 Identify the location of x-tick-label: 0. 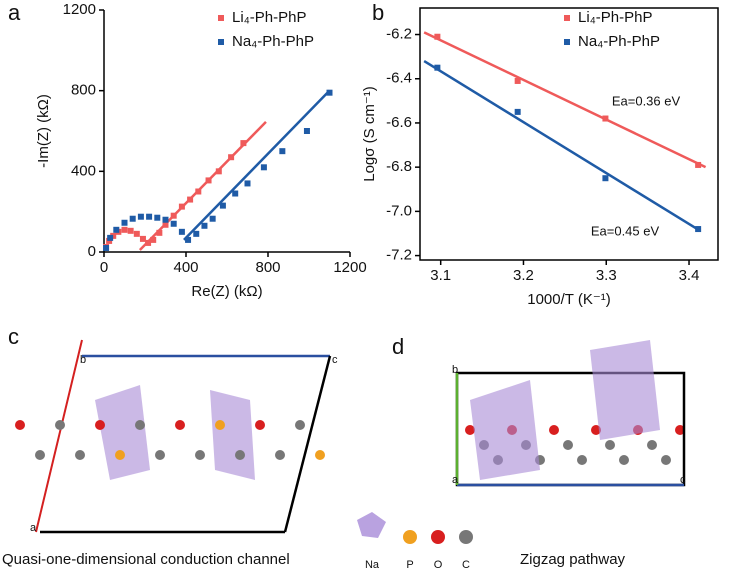
(104, 267).